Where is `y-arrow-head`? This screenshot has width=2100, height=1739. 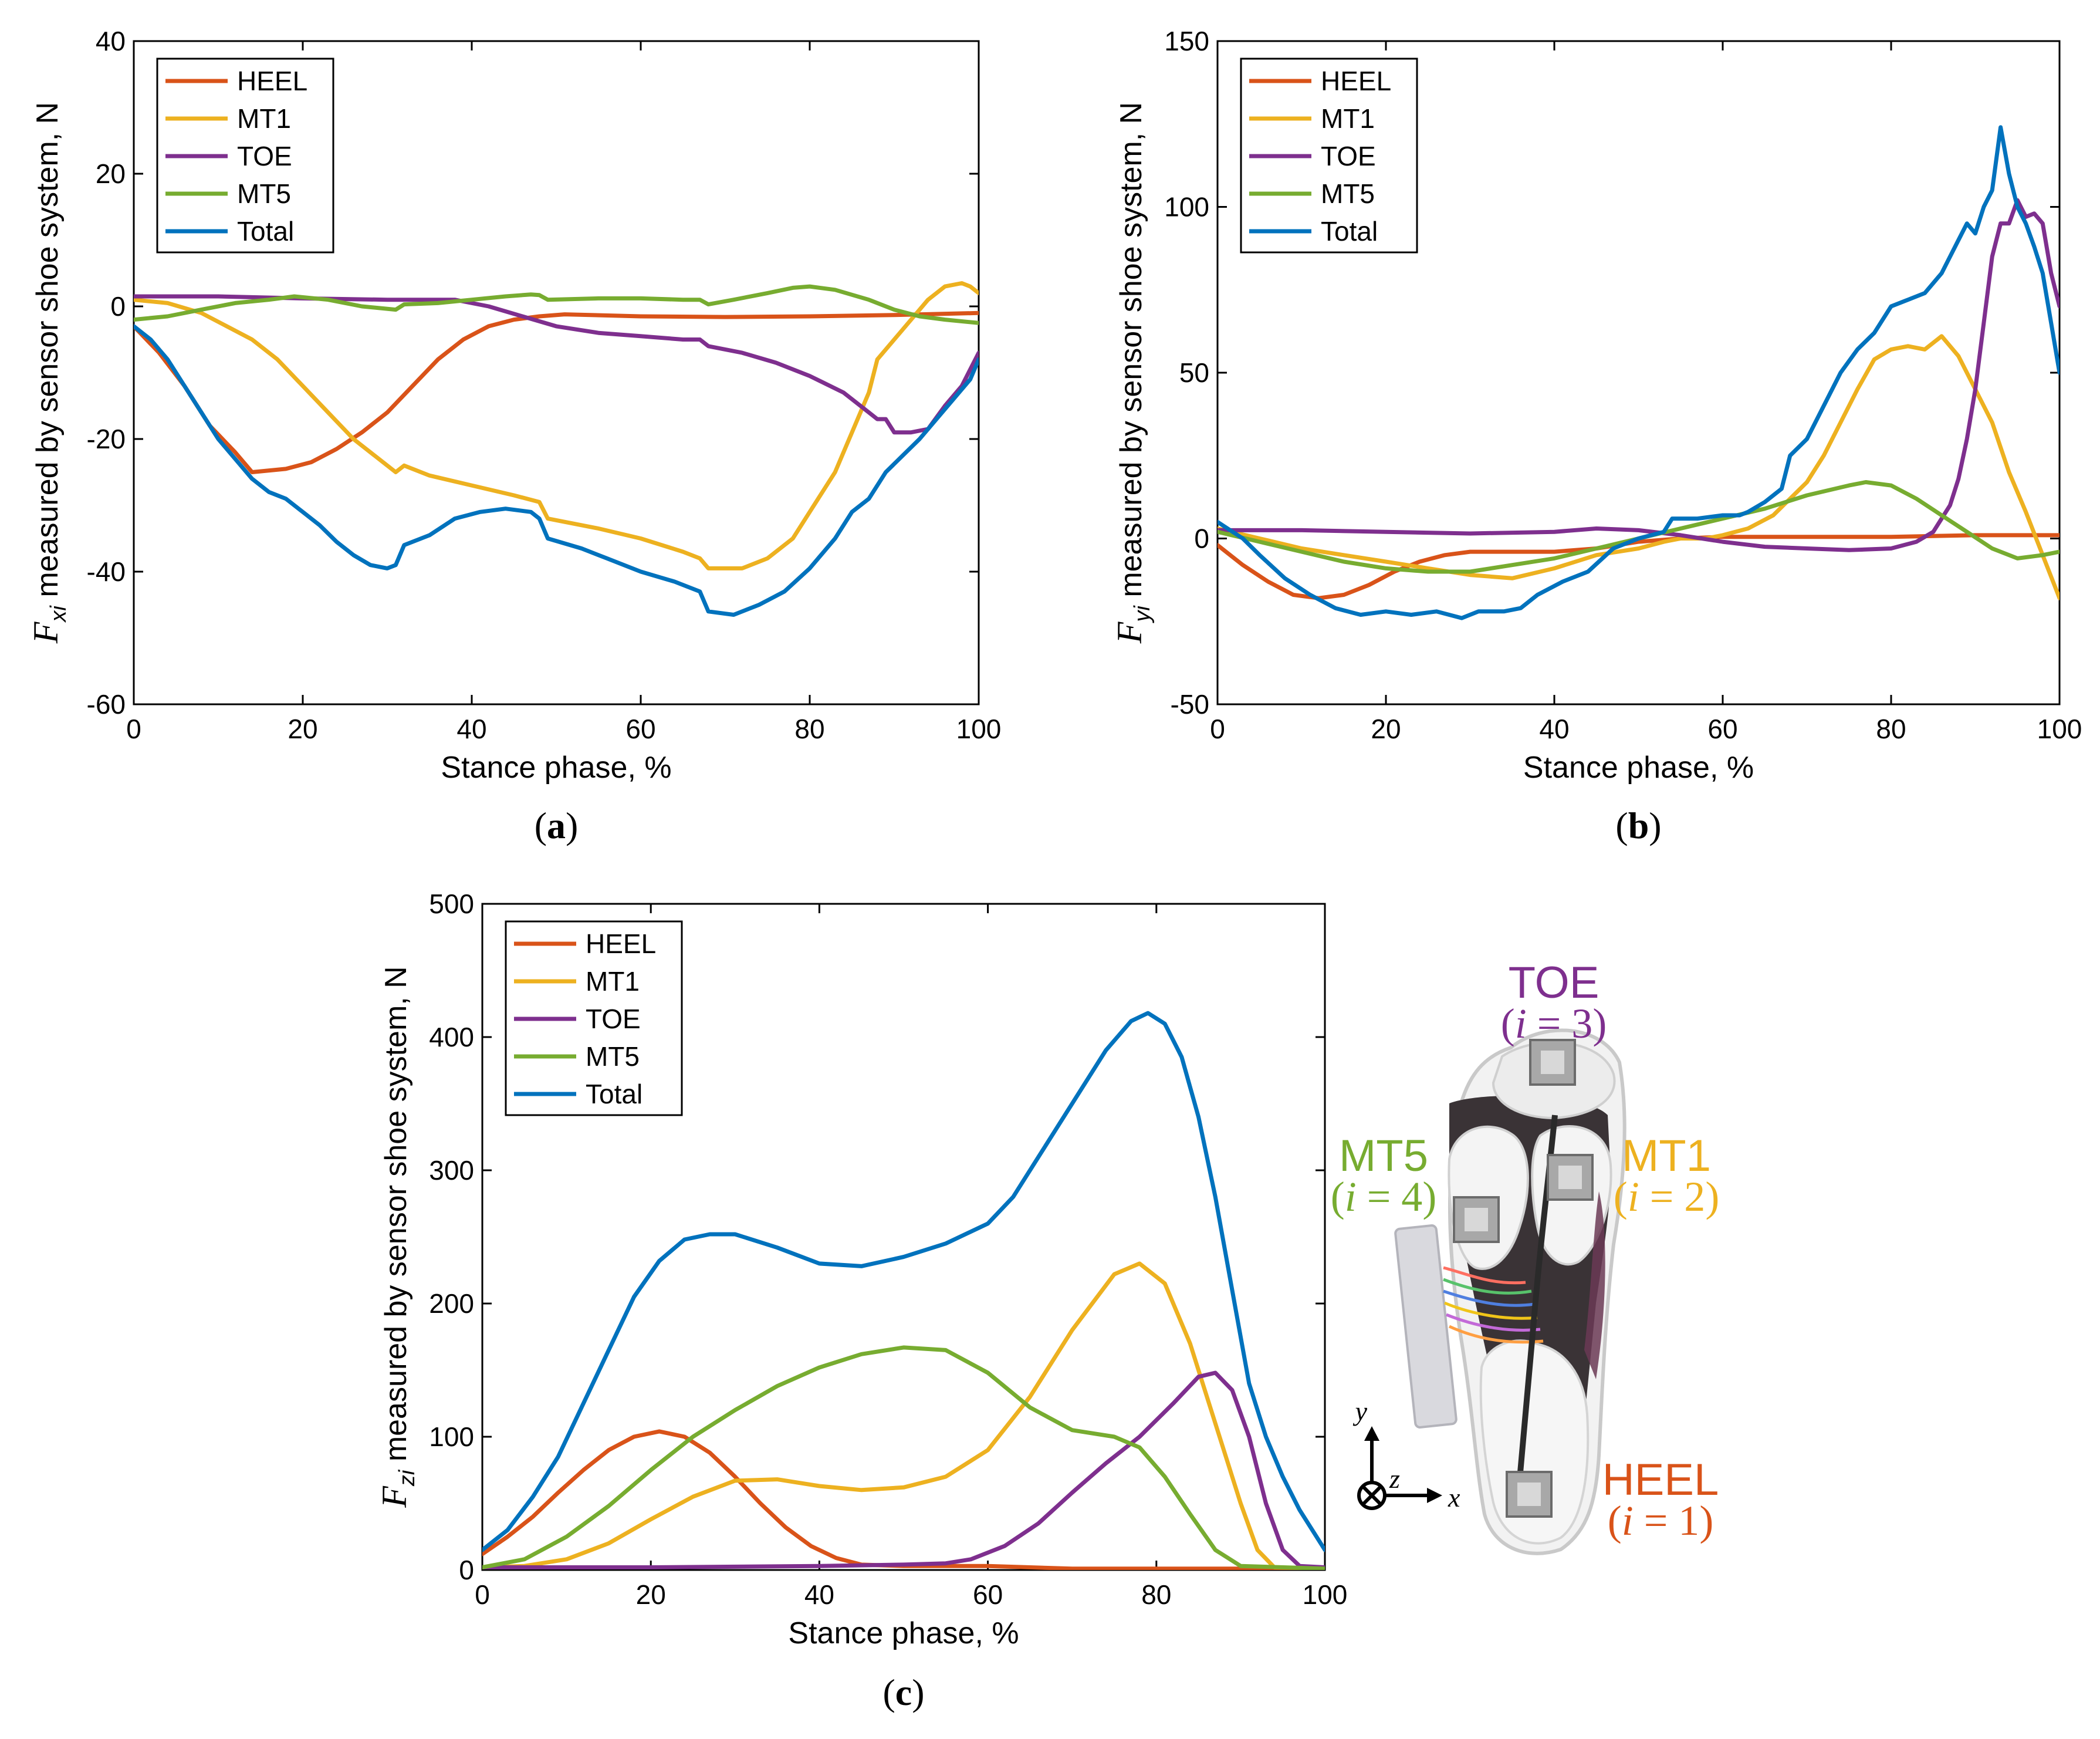
y-arrow-head is located at coordinates (1371, 1433).